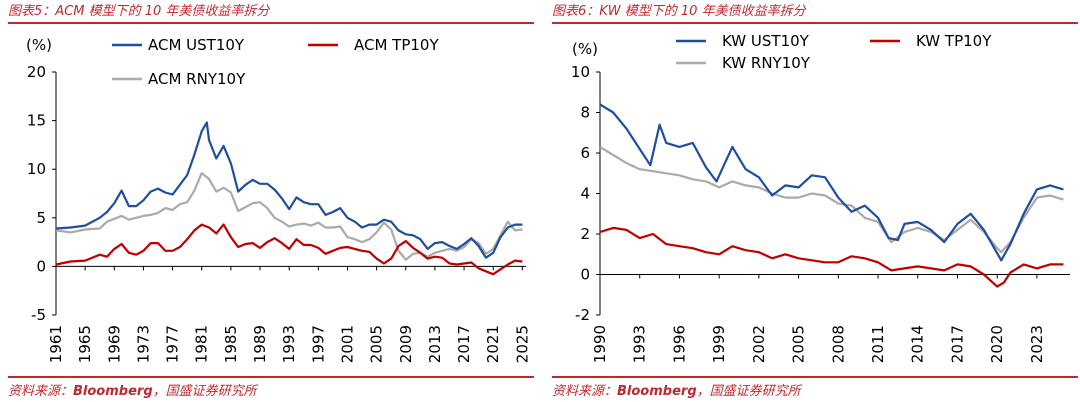 This screenshot has height=402, width=1080. What do you see at coordinates (759, 344) in the screenshot?
I see `x-tick-label: 2002` at bounding box center [759, 344].